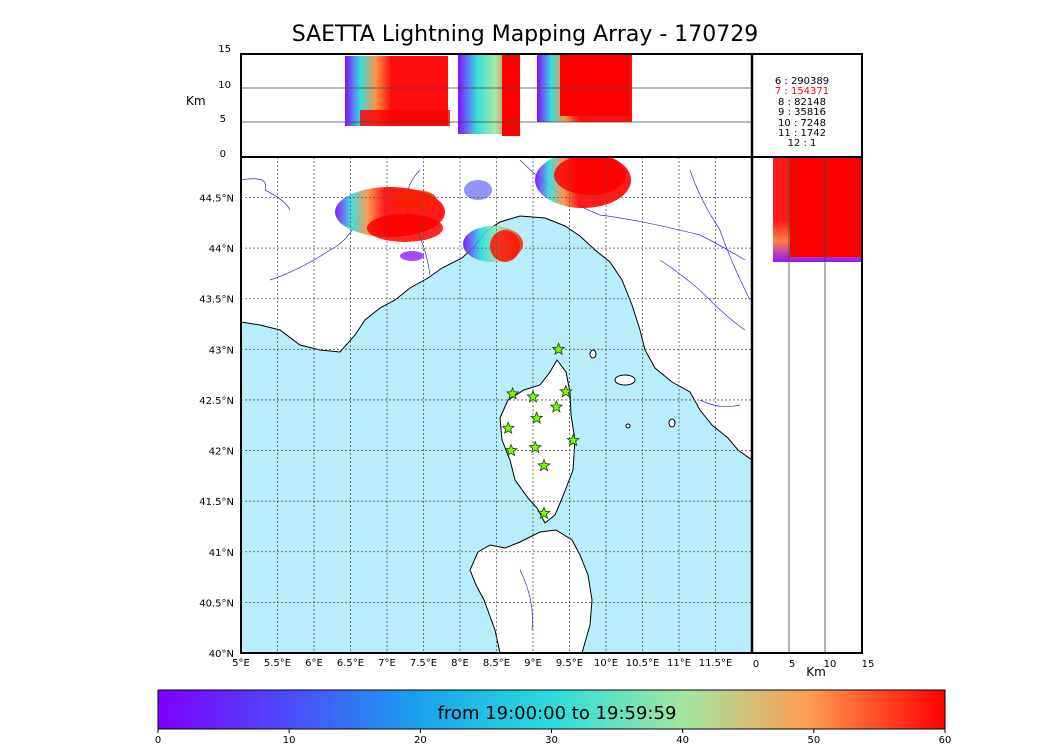 The height and width of the screenshot is (750, 1050). I want to click on lon-tick-label: 9°E, so click(533, 663).